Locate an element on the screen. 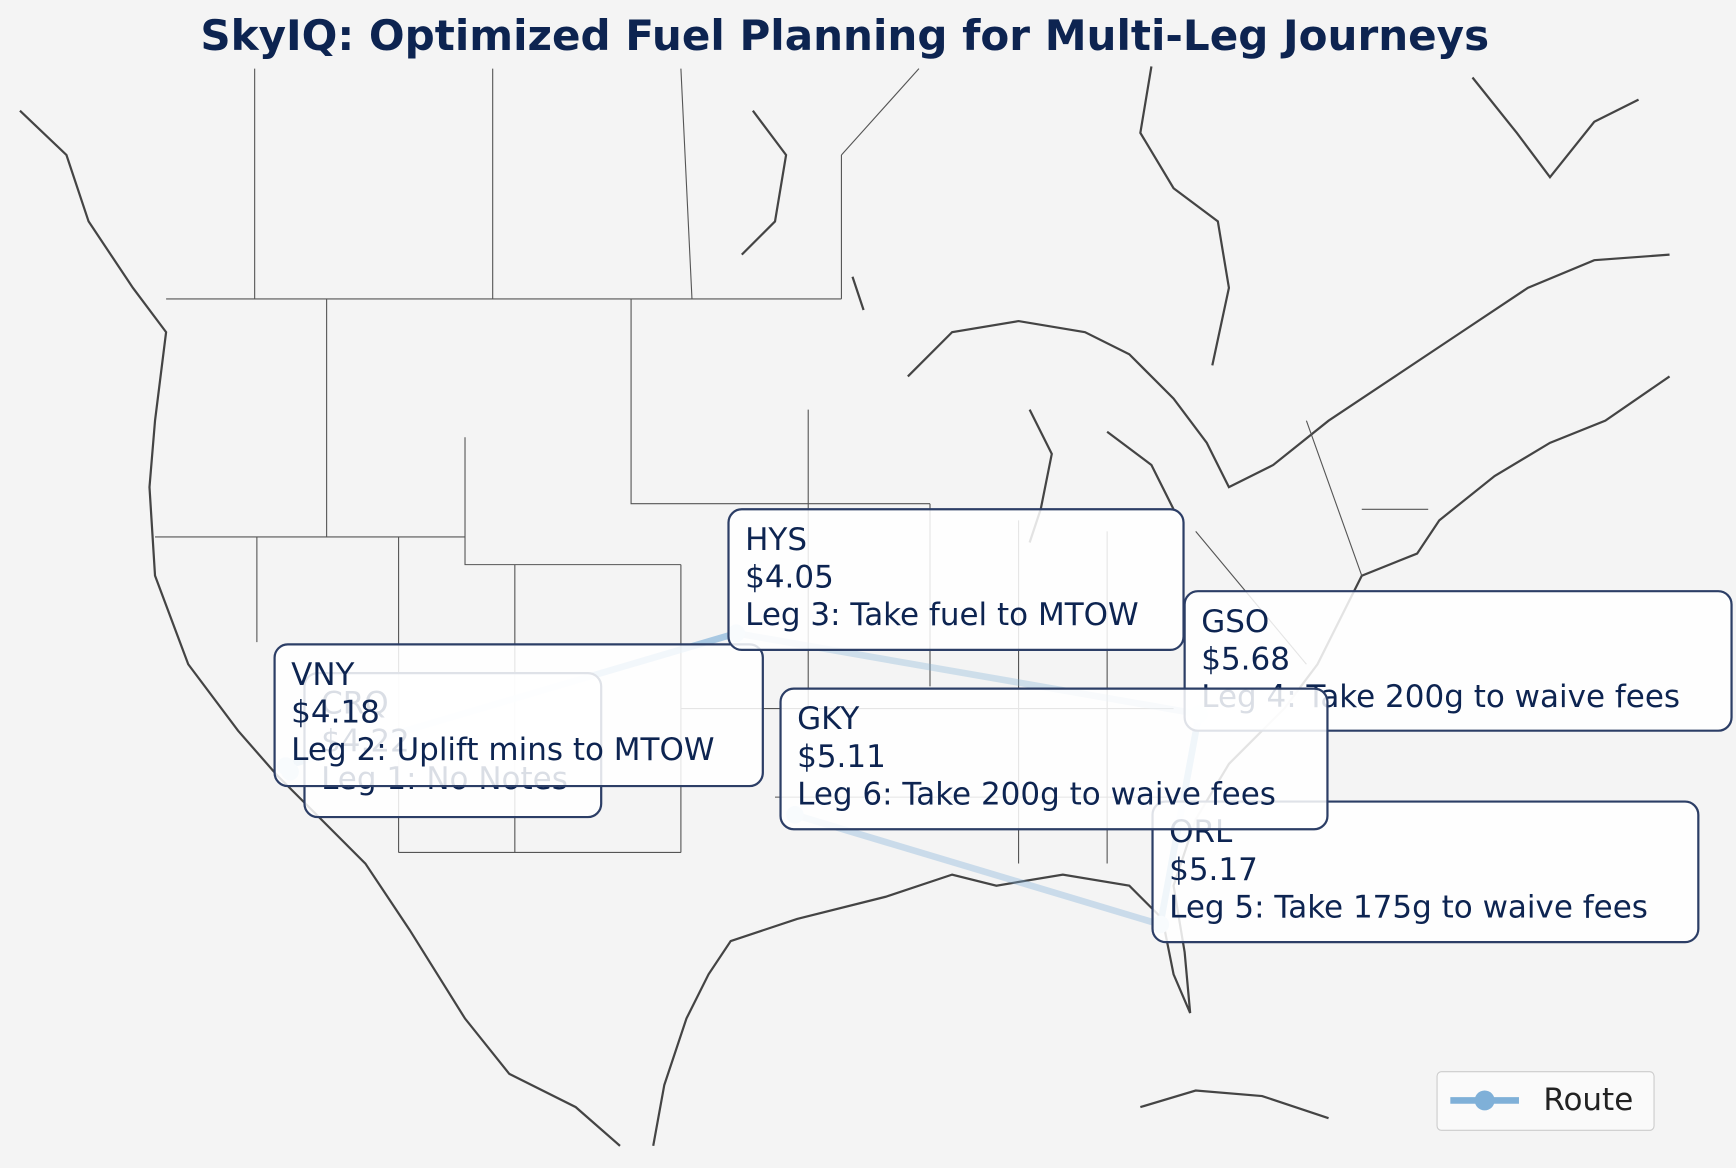  callout-price: $4.18 is located at coordinates (335, 713).